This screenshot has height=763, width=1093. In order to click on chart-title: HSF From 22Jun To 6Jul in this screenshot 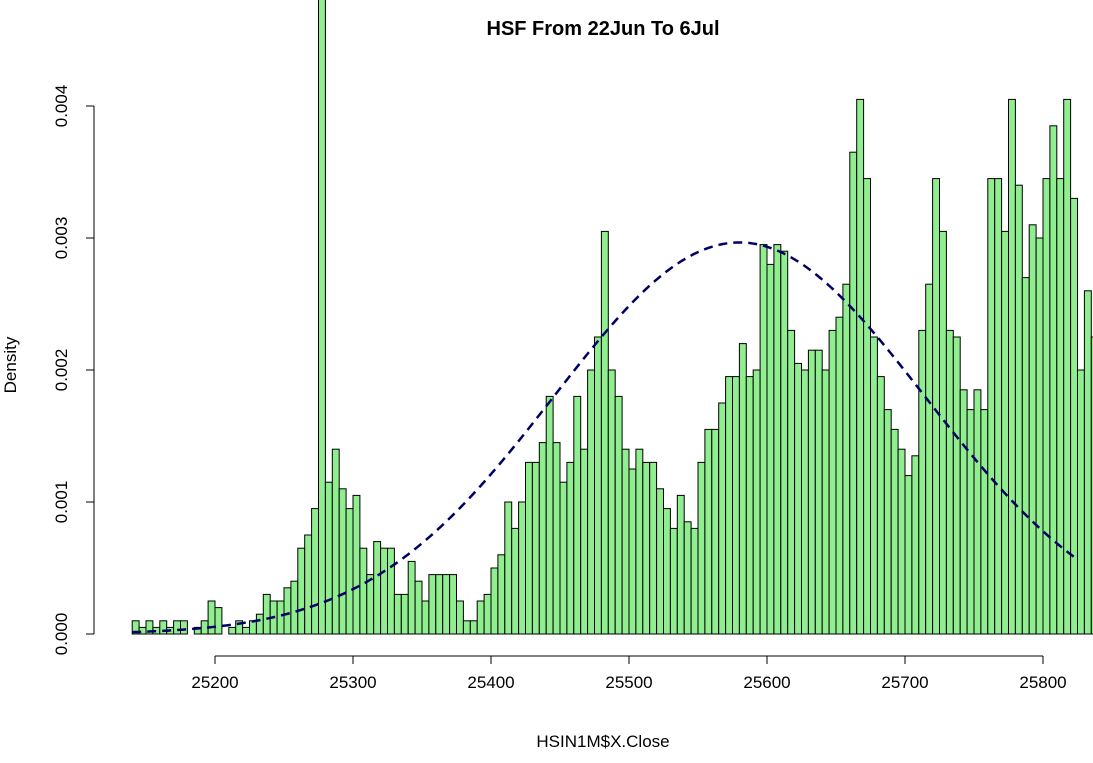, I will do `click(603, 29)`.